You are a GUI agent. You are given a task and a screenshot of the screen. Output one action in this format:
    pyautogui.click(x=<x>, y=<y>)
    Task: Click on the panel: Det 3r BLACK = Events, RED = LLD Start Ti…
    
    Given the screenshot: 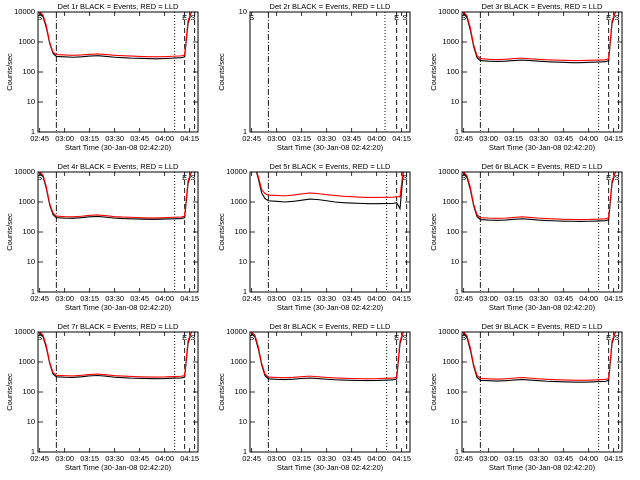 What is the action you would take?
    pyautogui.click(x=526, y=77)
    